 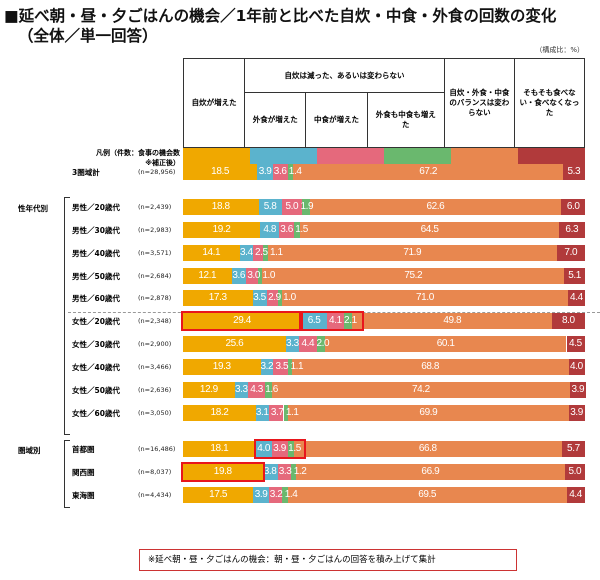 What do you see at coordinates (336, 120) in the screenshot?
I see `legend-col-2: 中食が増えた` at bounding box center [336, 120].